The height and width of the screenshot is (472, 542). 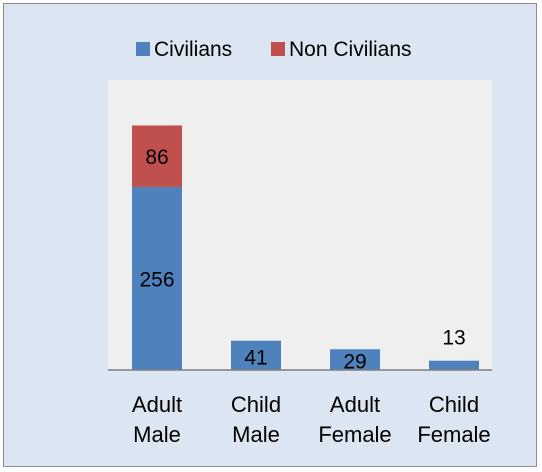 I want to click on x-tick-label-adult-female-line2: Female, so click(x=354, y=434).